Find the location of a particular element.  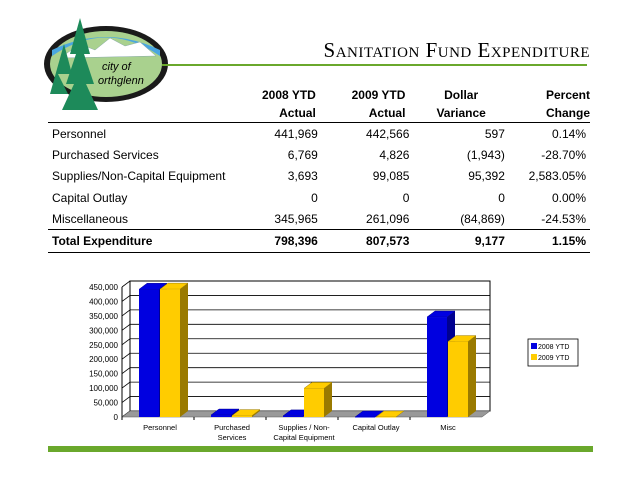

cell-value: 261,096 is located at coordinates (388, 218).